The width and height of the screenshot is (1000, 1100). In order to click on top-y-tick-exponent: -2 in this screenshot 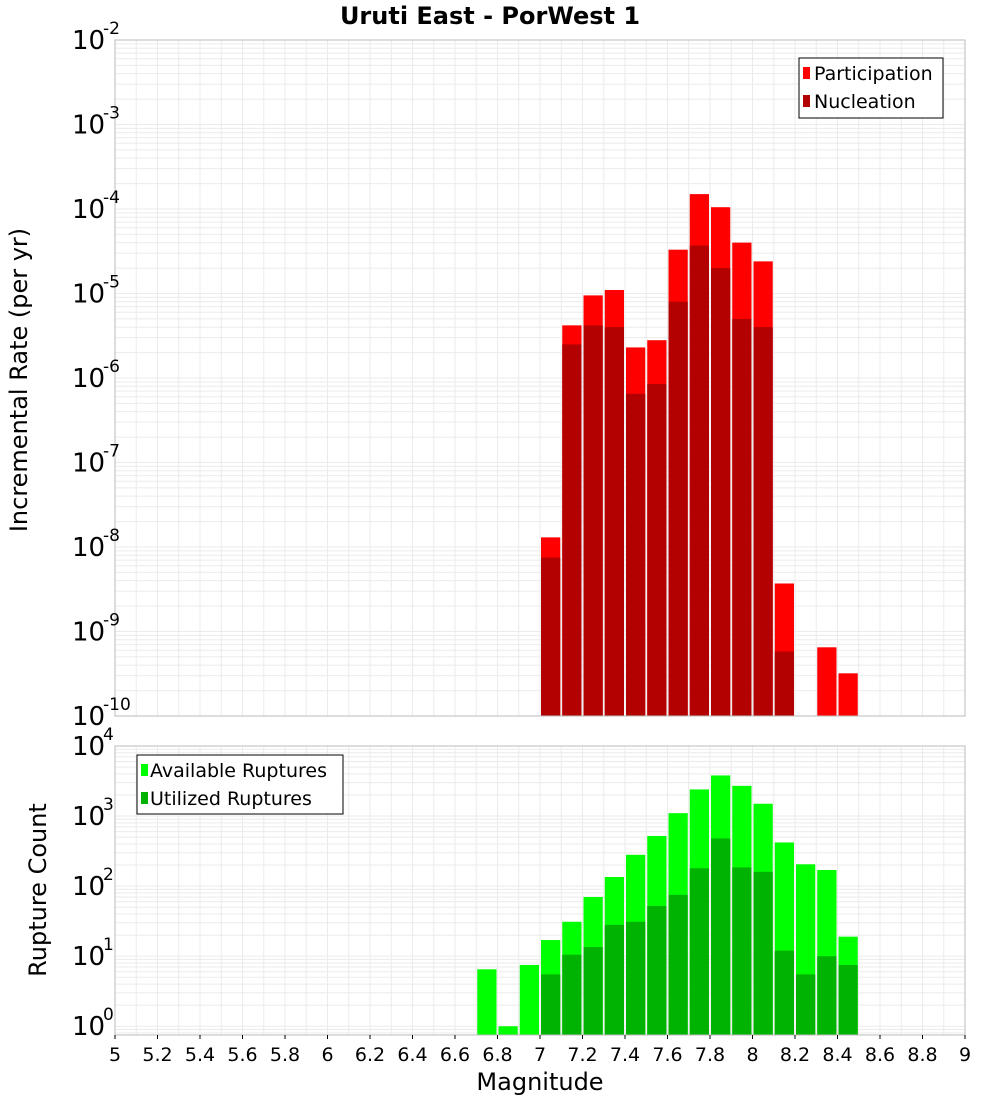, I will do `click(111, 29)`.